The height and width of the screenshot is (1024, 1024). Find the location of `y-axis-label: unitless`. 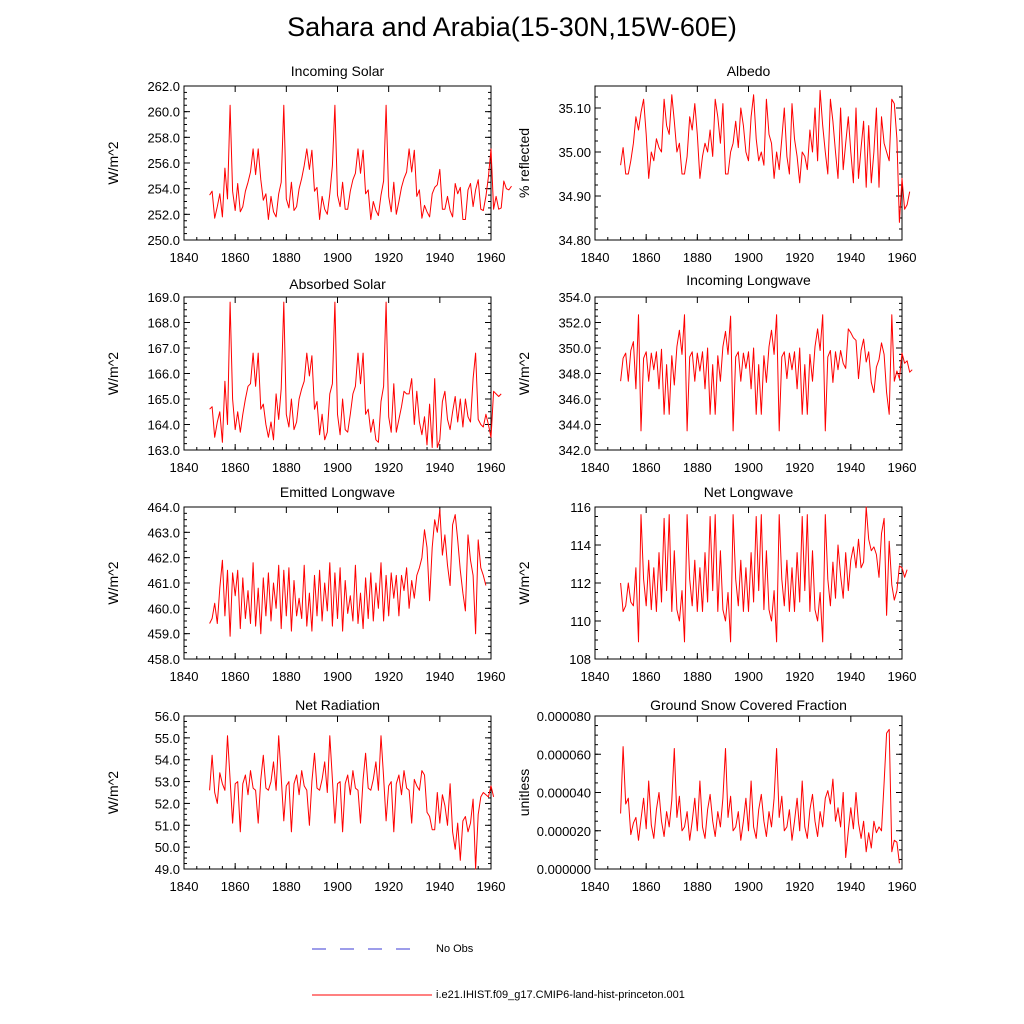

y-axis-label: unitless is located at coordinates (524, 792).